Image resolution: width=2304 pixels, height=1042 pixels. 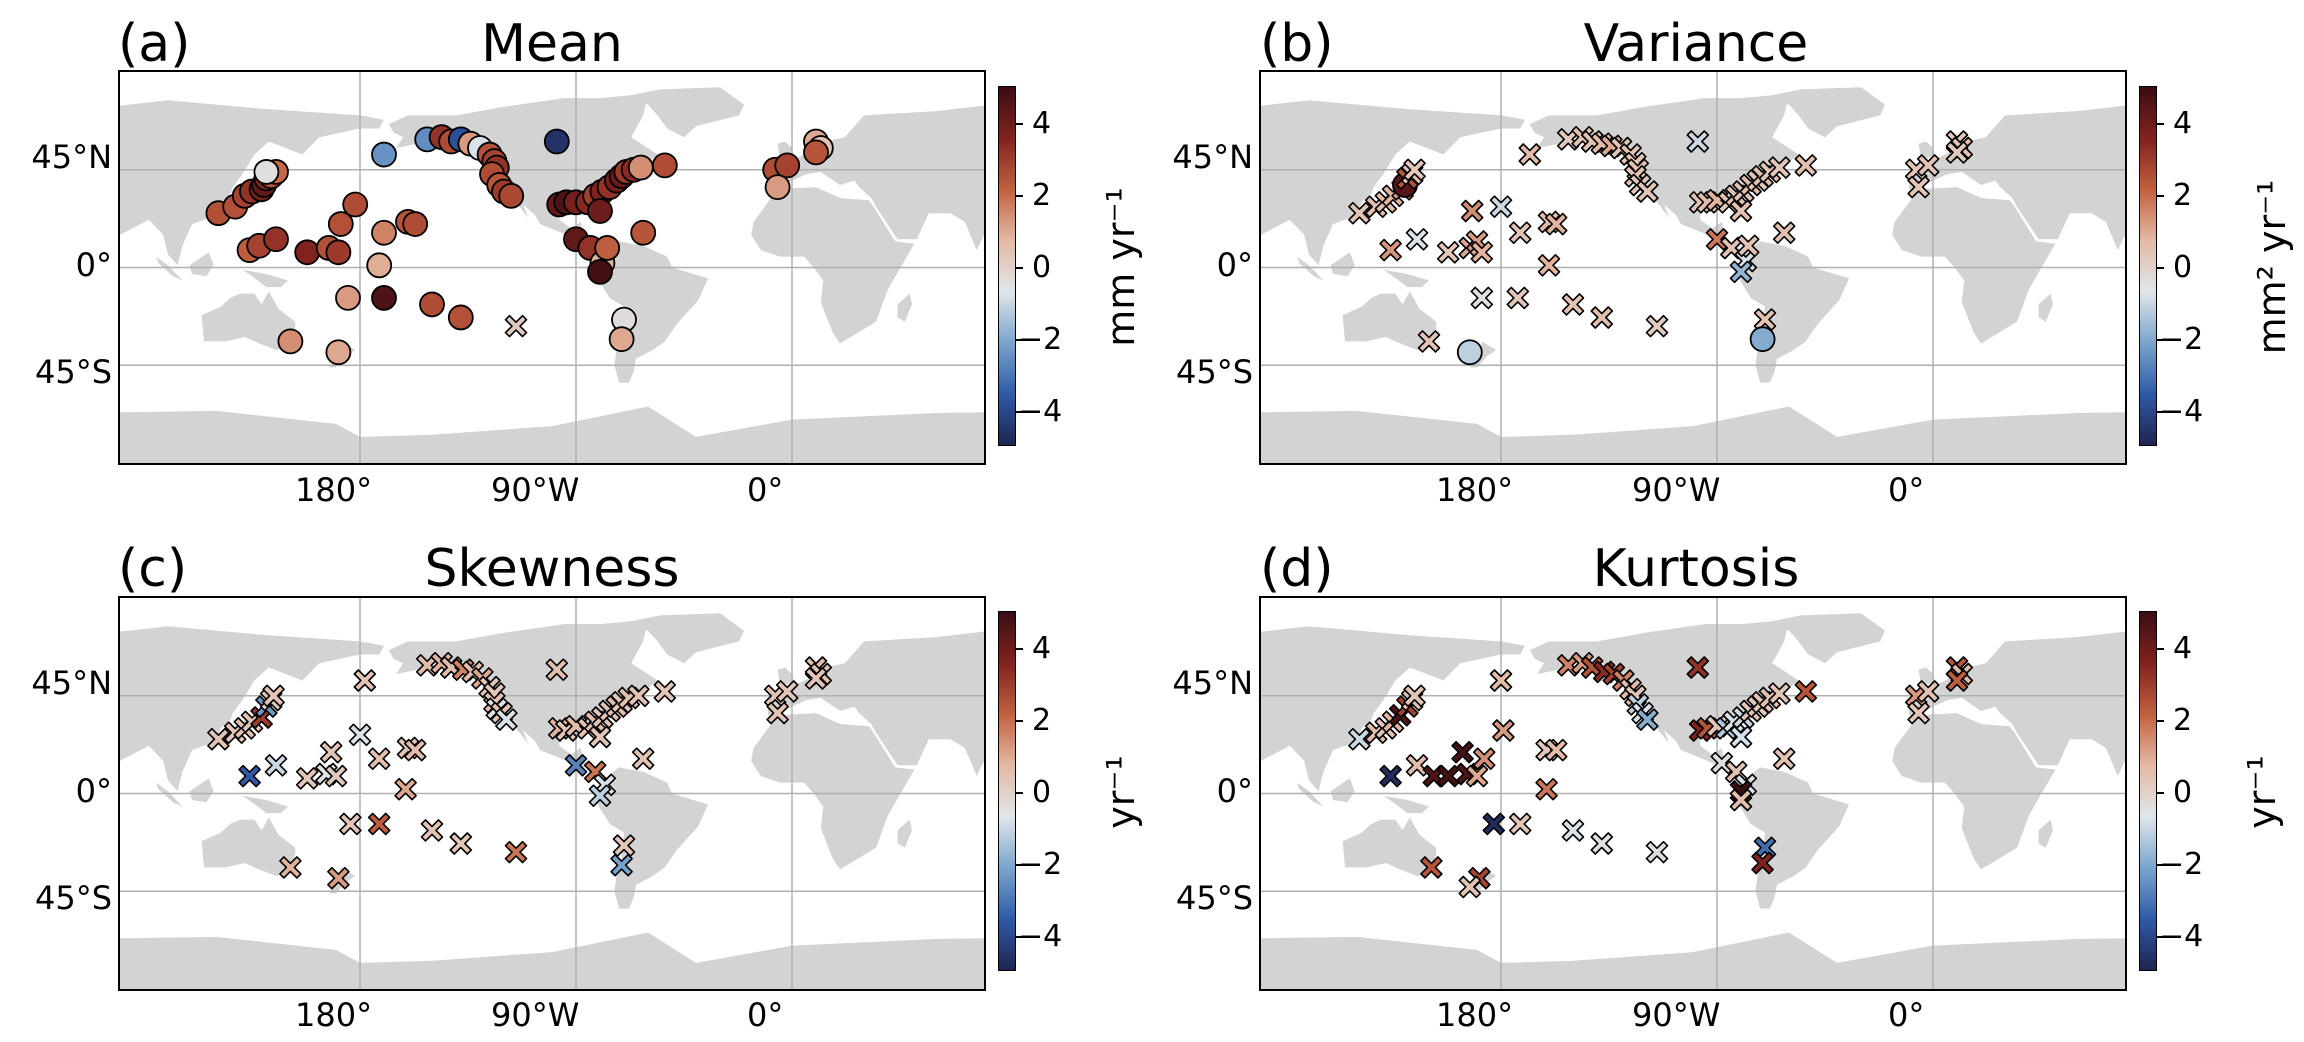 What do you see at coordinates (2272, 267) in the screenshot?
I see `colorbar-label: mm² yr⁻¹` at bounding box center [2272, 267].